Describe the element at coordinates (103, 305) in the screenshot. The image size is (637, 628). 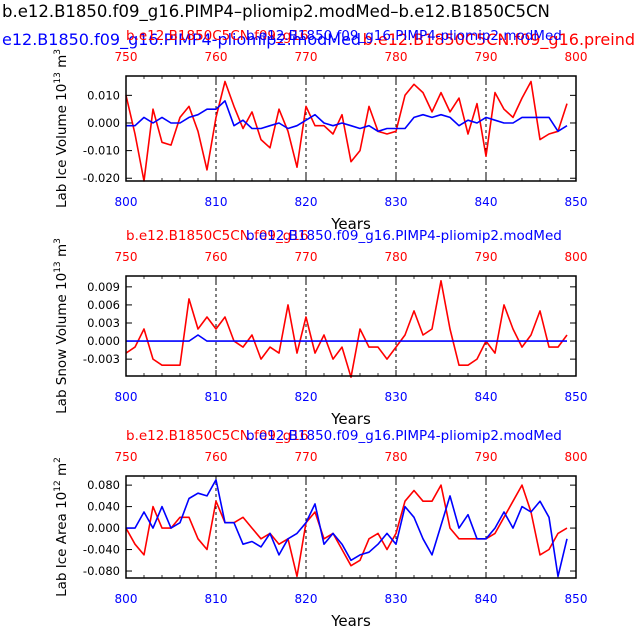
I see `y-tick-label: 0.006` at that location.